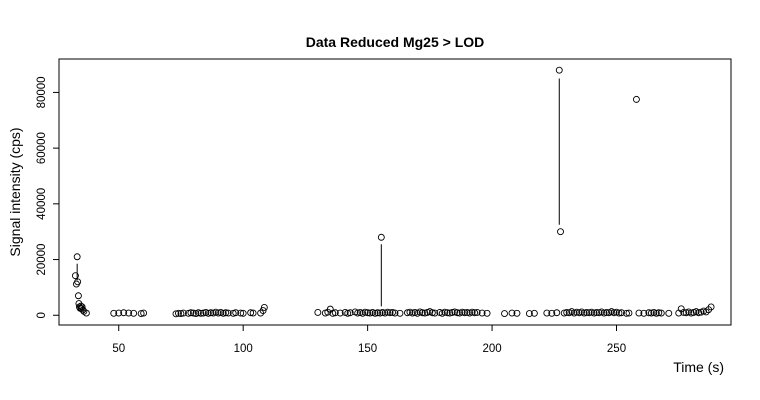 The height and width of the screenshot is (400, 760). Describe the element at coordinates (367, 349) in the screenshot. I see `x-tick-label: 150` at that location.